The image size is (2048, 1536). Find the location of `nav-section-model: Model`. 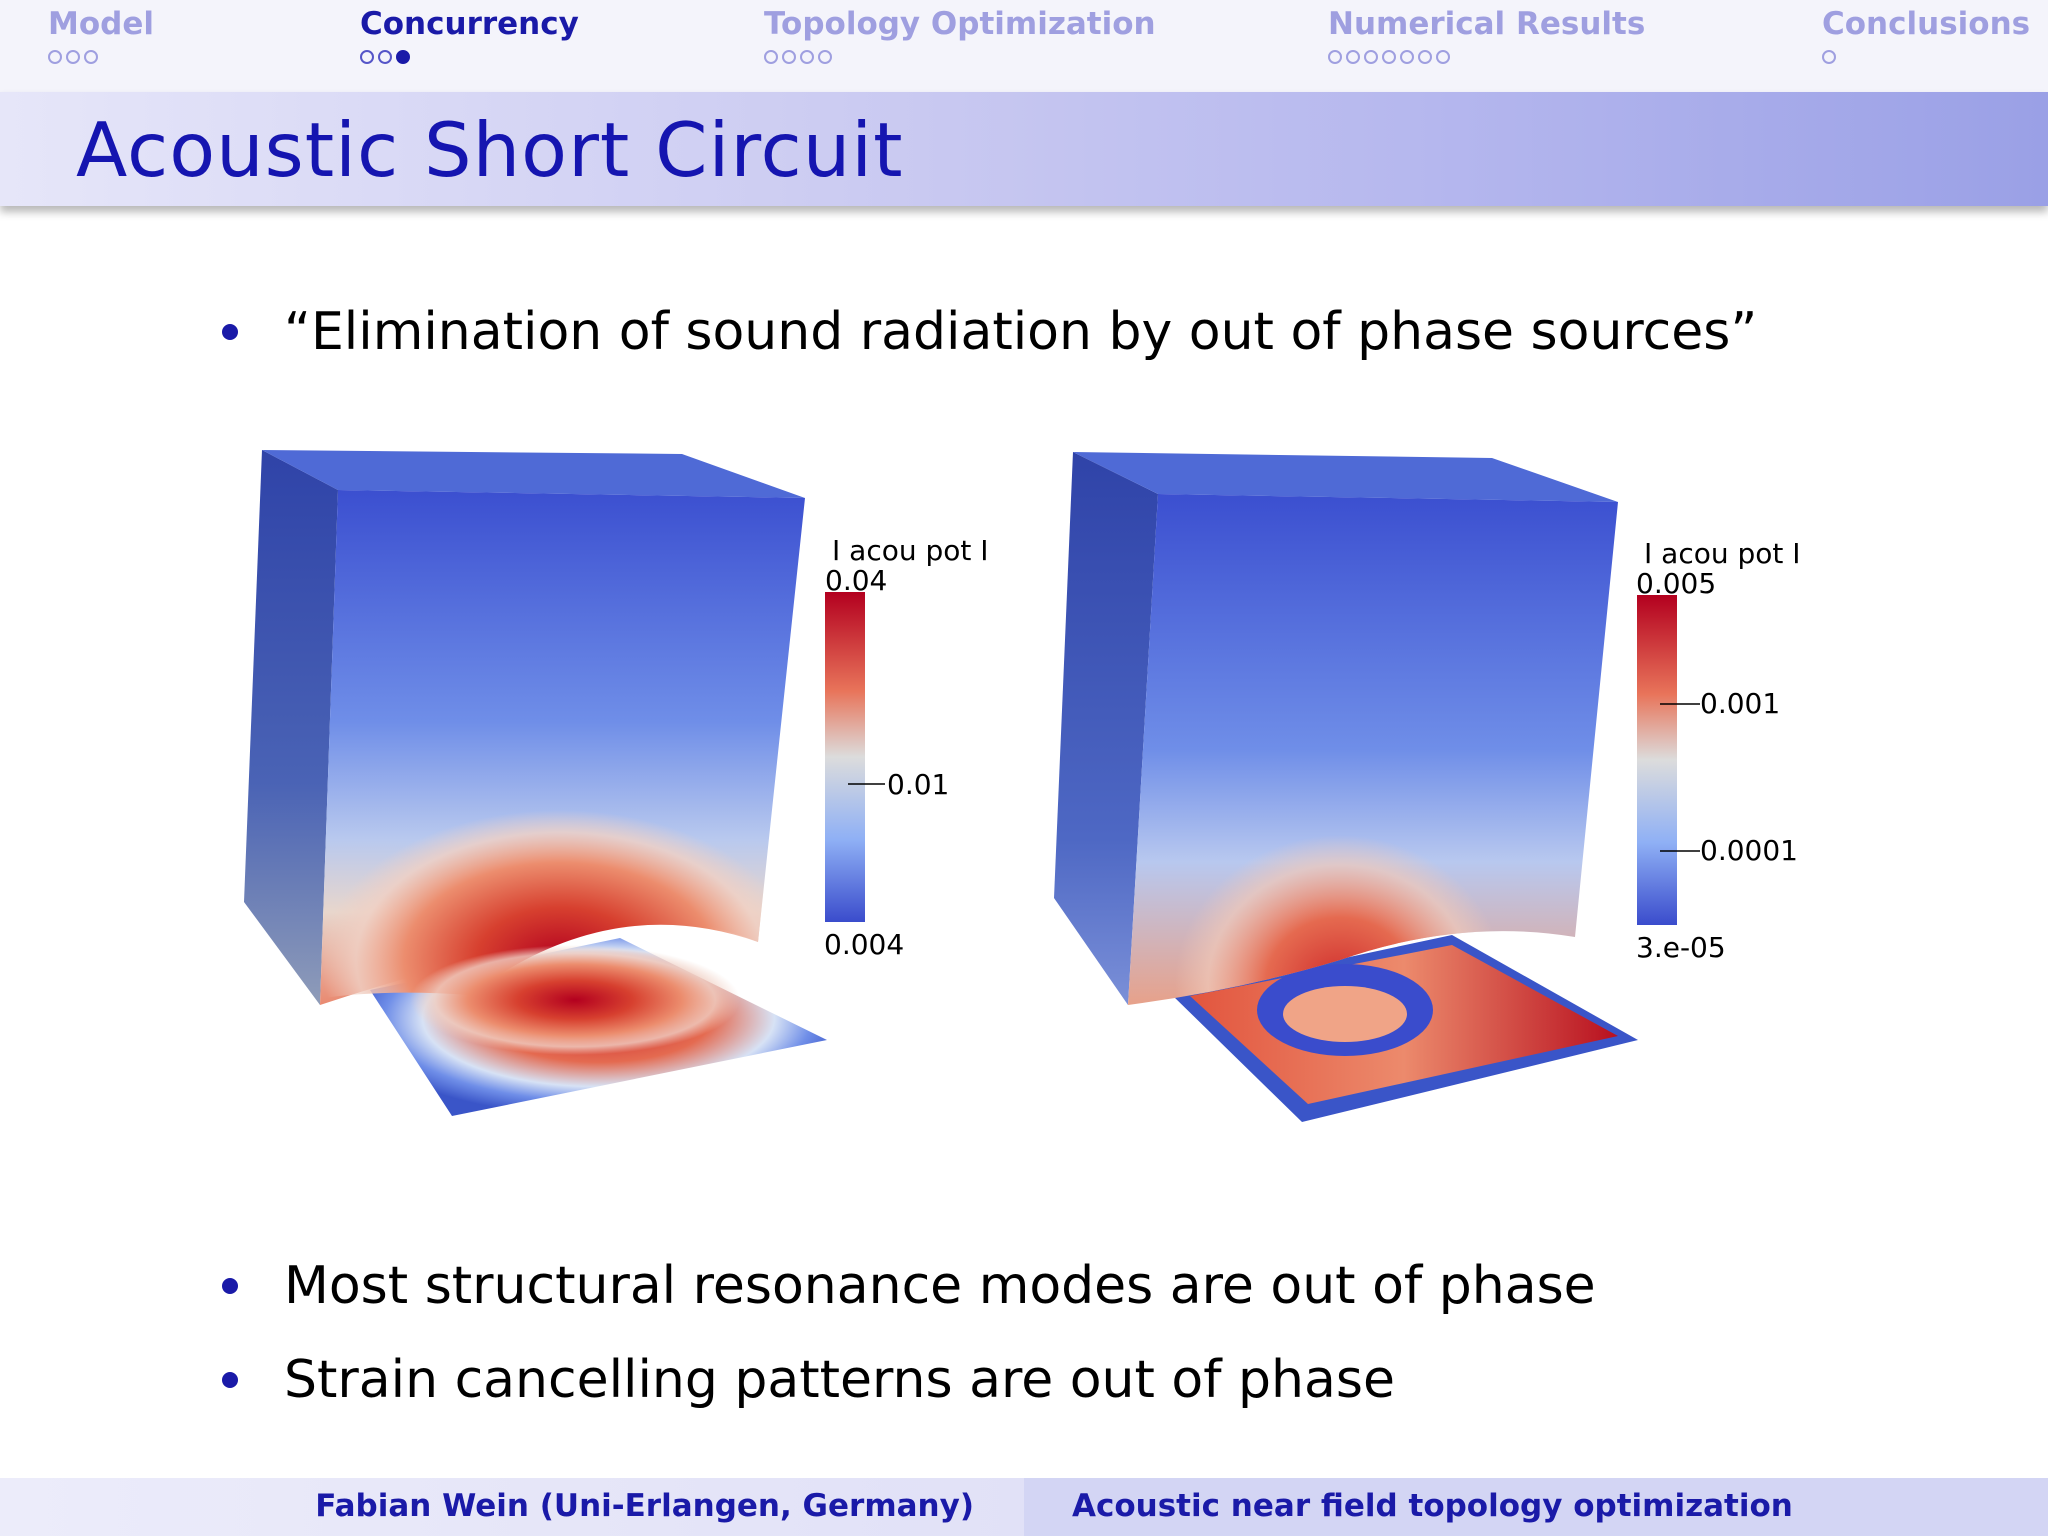

nav-section-model: Model is located at coordinates (101, 34).